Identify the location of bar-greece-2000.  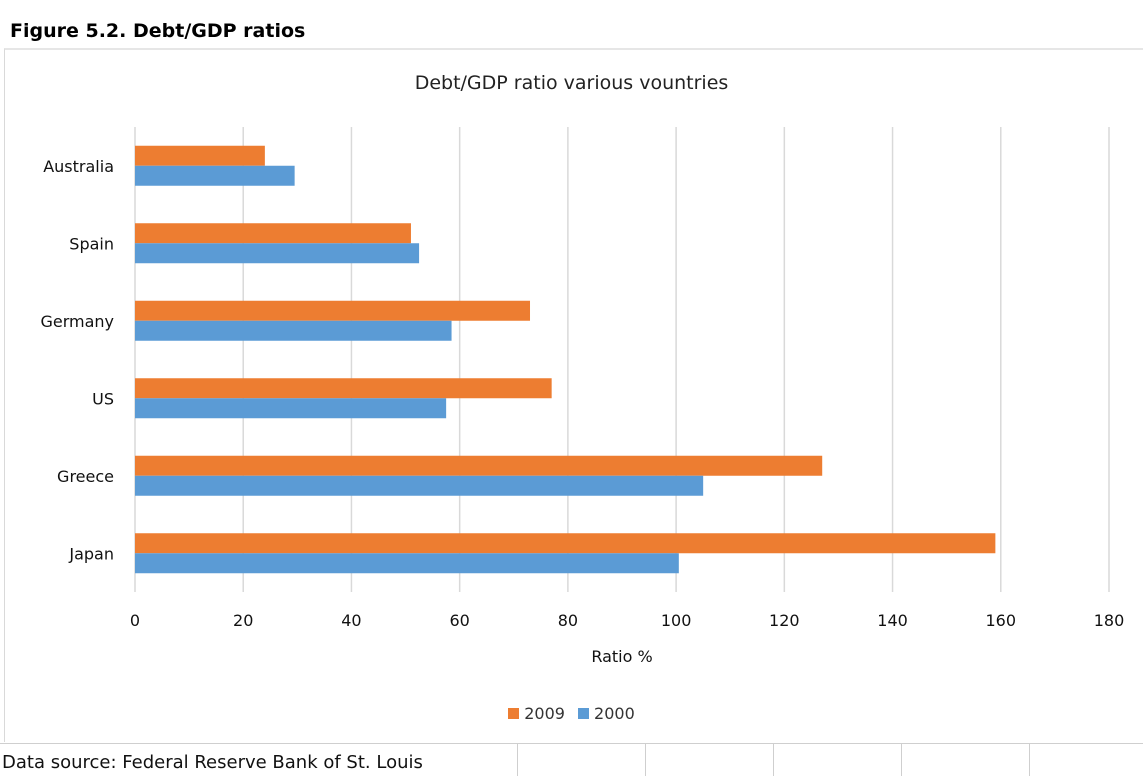
(419, 485).